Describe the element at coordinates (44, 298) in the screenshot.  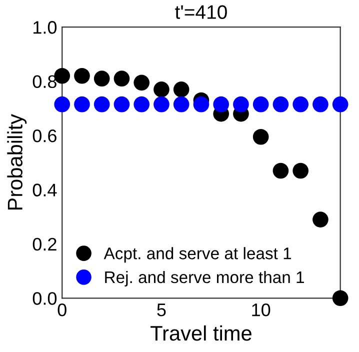
I see `y-tick-label: 0.0` at that location.